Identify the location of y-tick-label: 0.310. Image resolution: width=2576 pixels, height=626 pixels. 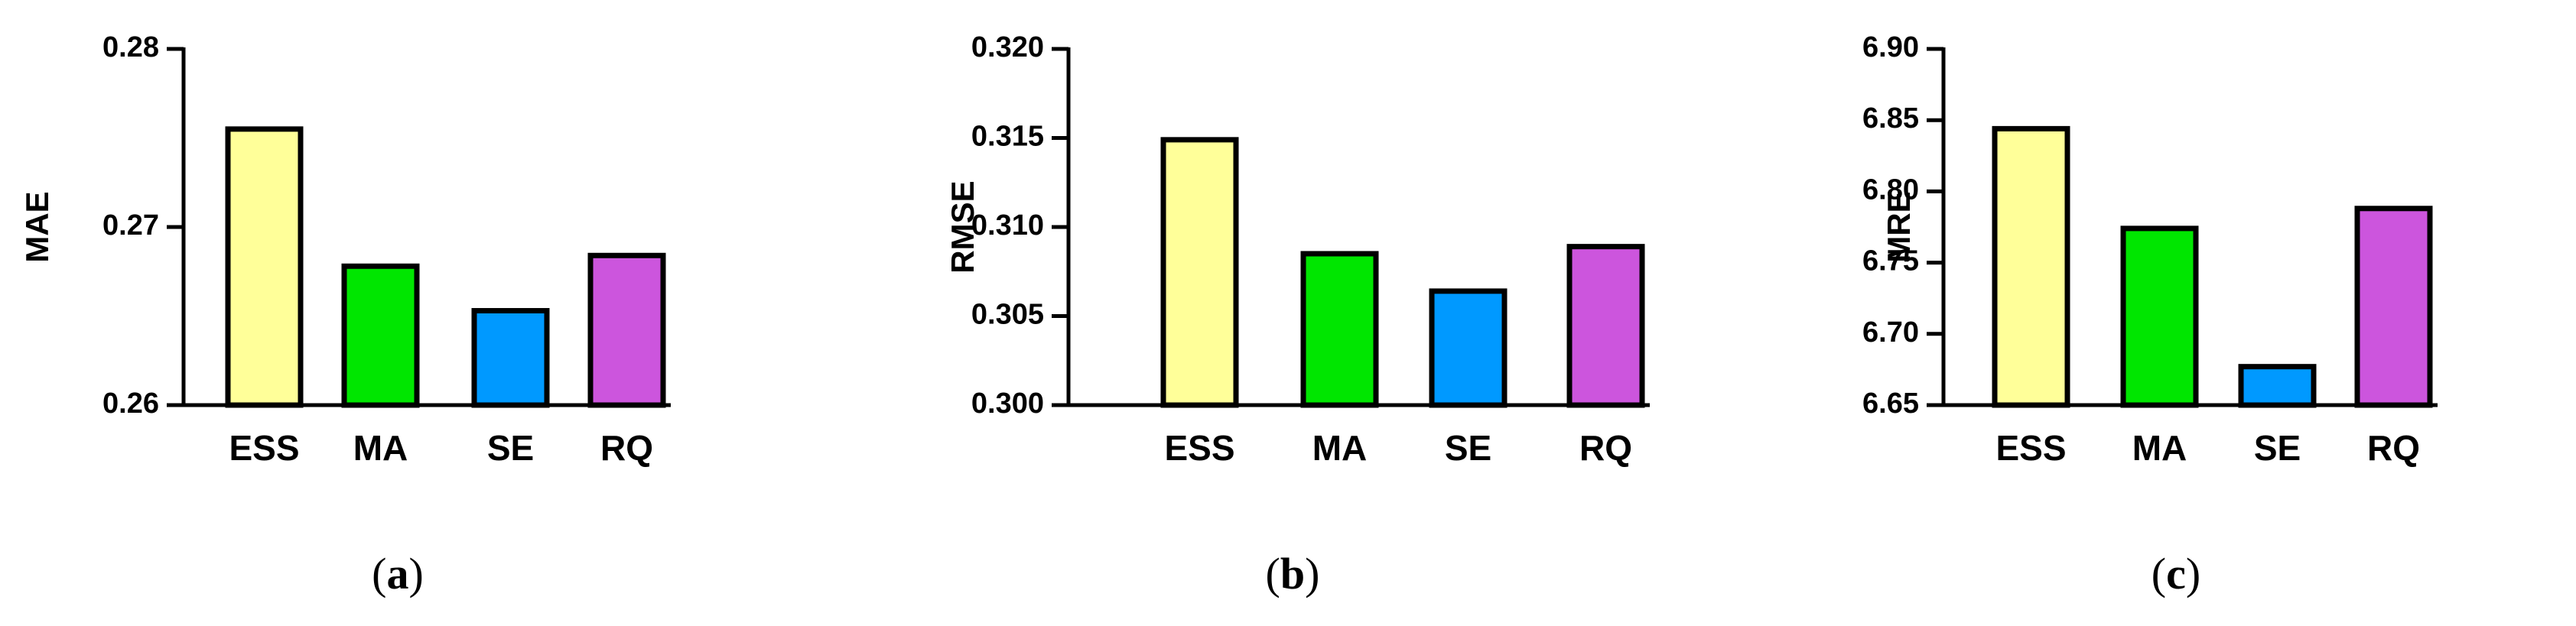
(1007, 225).